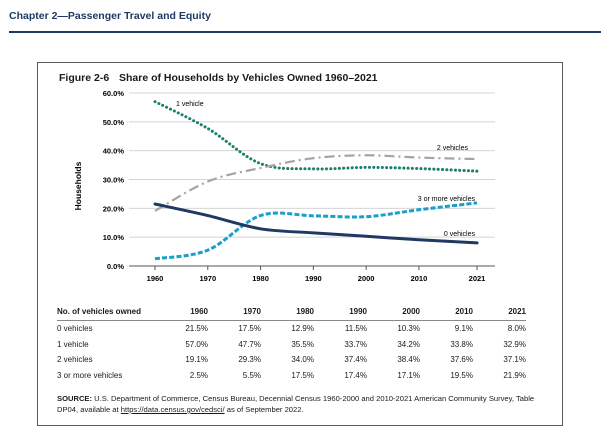 The width and height of the screenshot is (601, 437). I want to click on table-cell: 37.4%, so click(355, 360).